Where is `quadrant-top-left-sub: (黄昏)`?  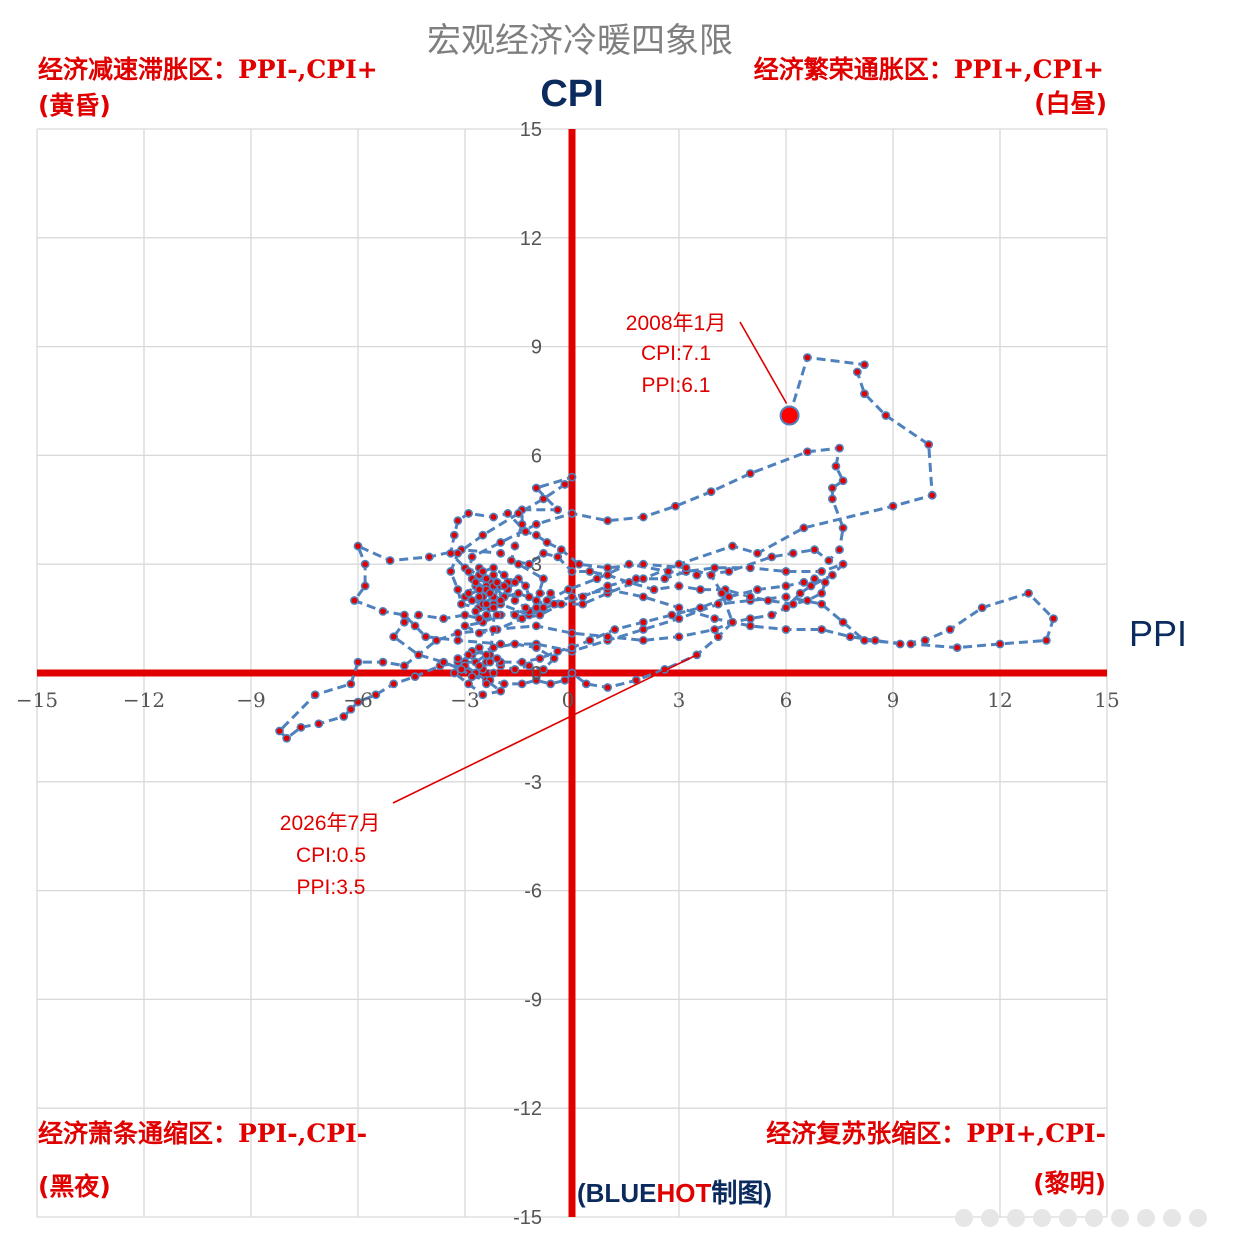
quadrant-top-left-sub: (黄昏) is located at coordinates (74, 105).